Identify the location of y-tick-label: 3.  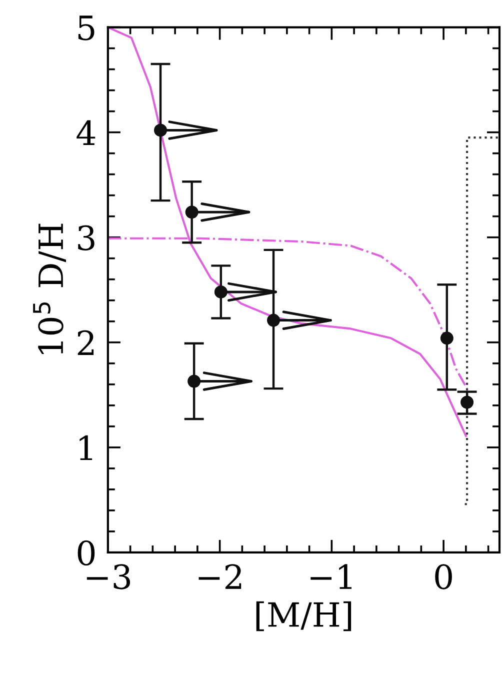
(86, 237).